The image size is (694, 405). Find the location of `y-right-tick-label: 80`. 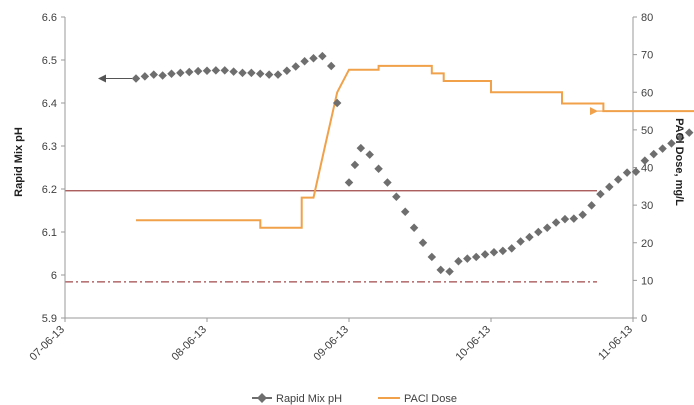

y-right-tick-label: 80 is located at coordinates (647, 18).